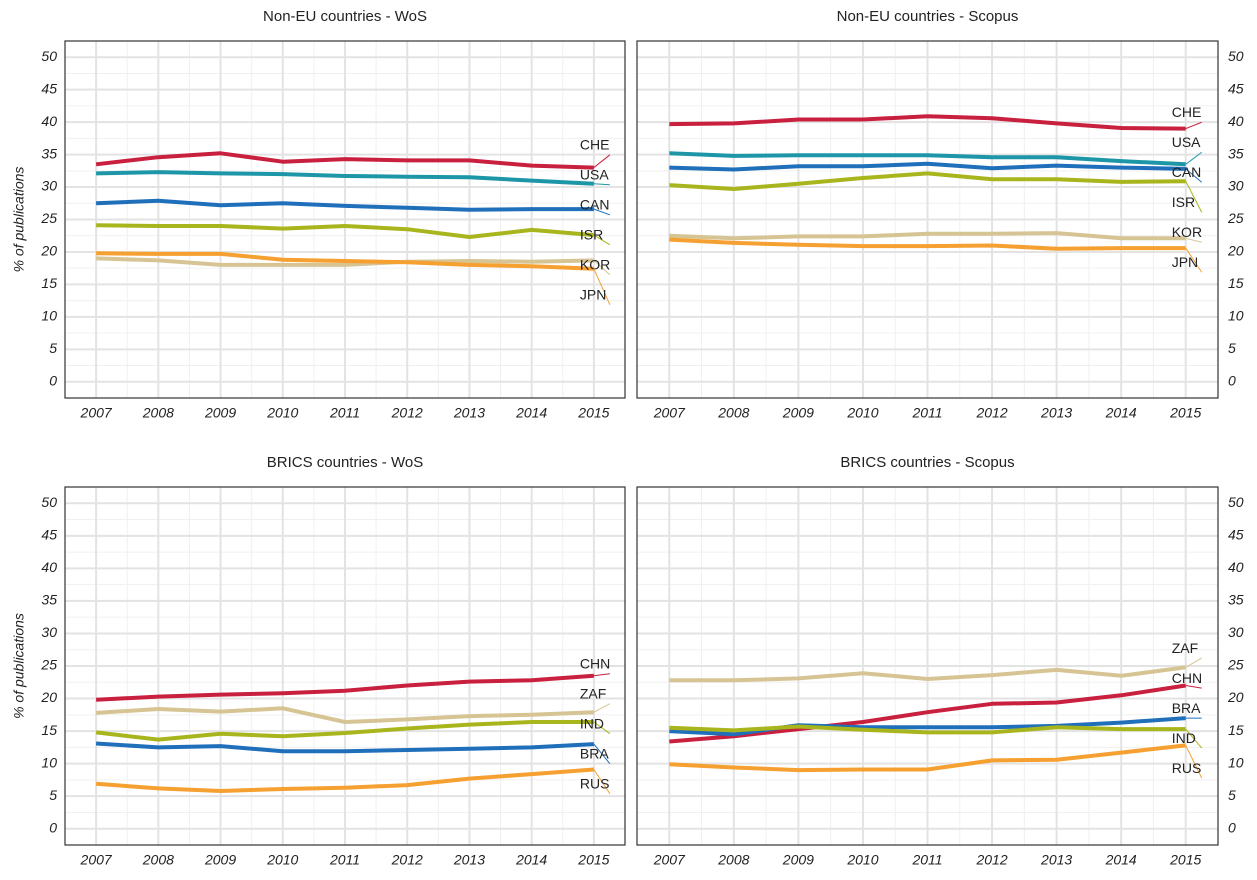 This screenshot has height=880, width=1257. What do you see at coordinates (1187, 112) in the screenshot?
I see `series-label: CHE` at bounding box center [1187, 112].